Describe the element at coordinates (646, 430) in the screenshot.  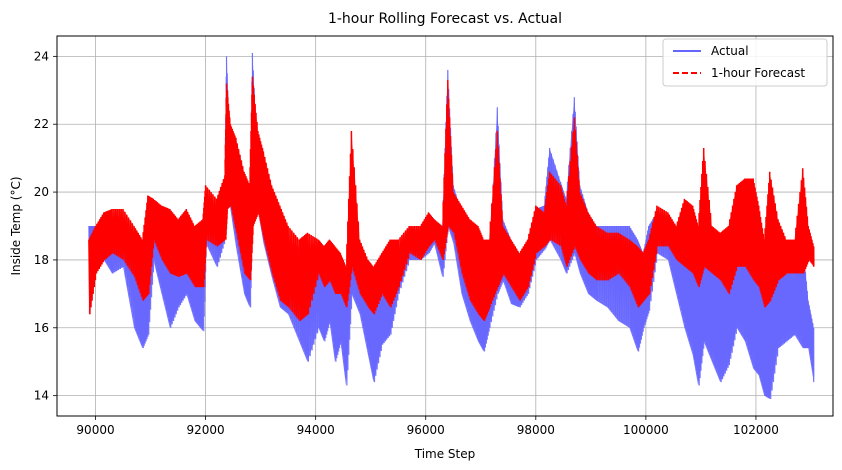
I see `x-tick-label: 100000` at that location.